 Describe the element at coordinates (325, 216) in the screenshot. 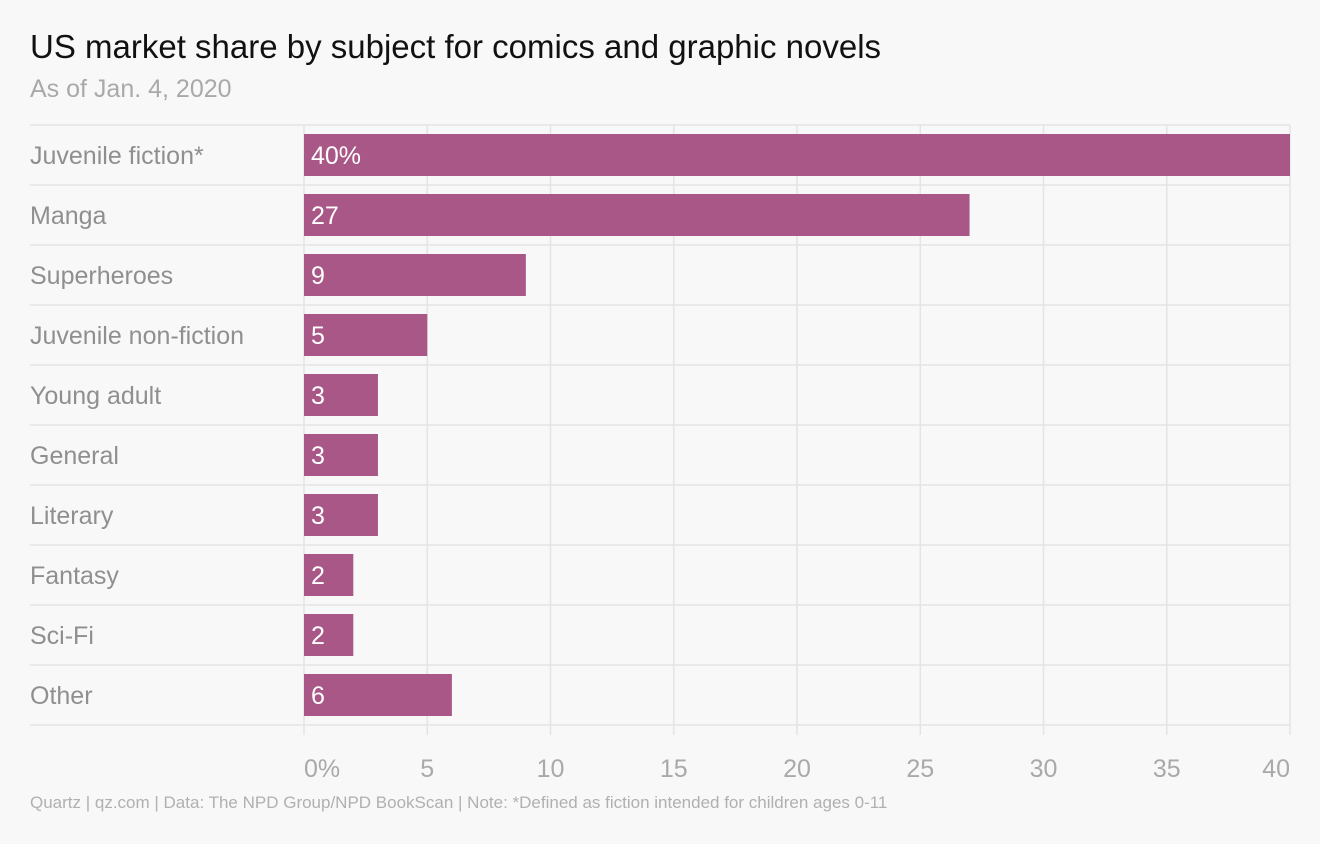

I see `bar-value-label: 27` at that location.